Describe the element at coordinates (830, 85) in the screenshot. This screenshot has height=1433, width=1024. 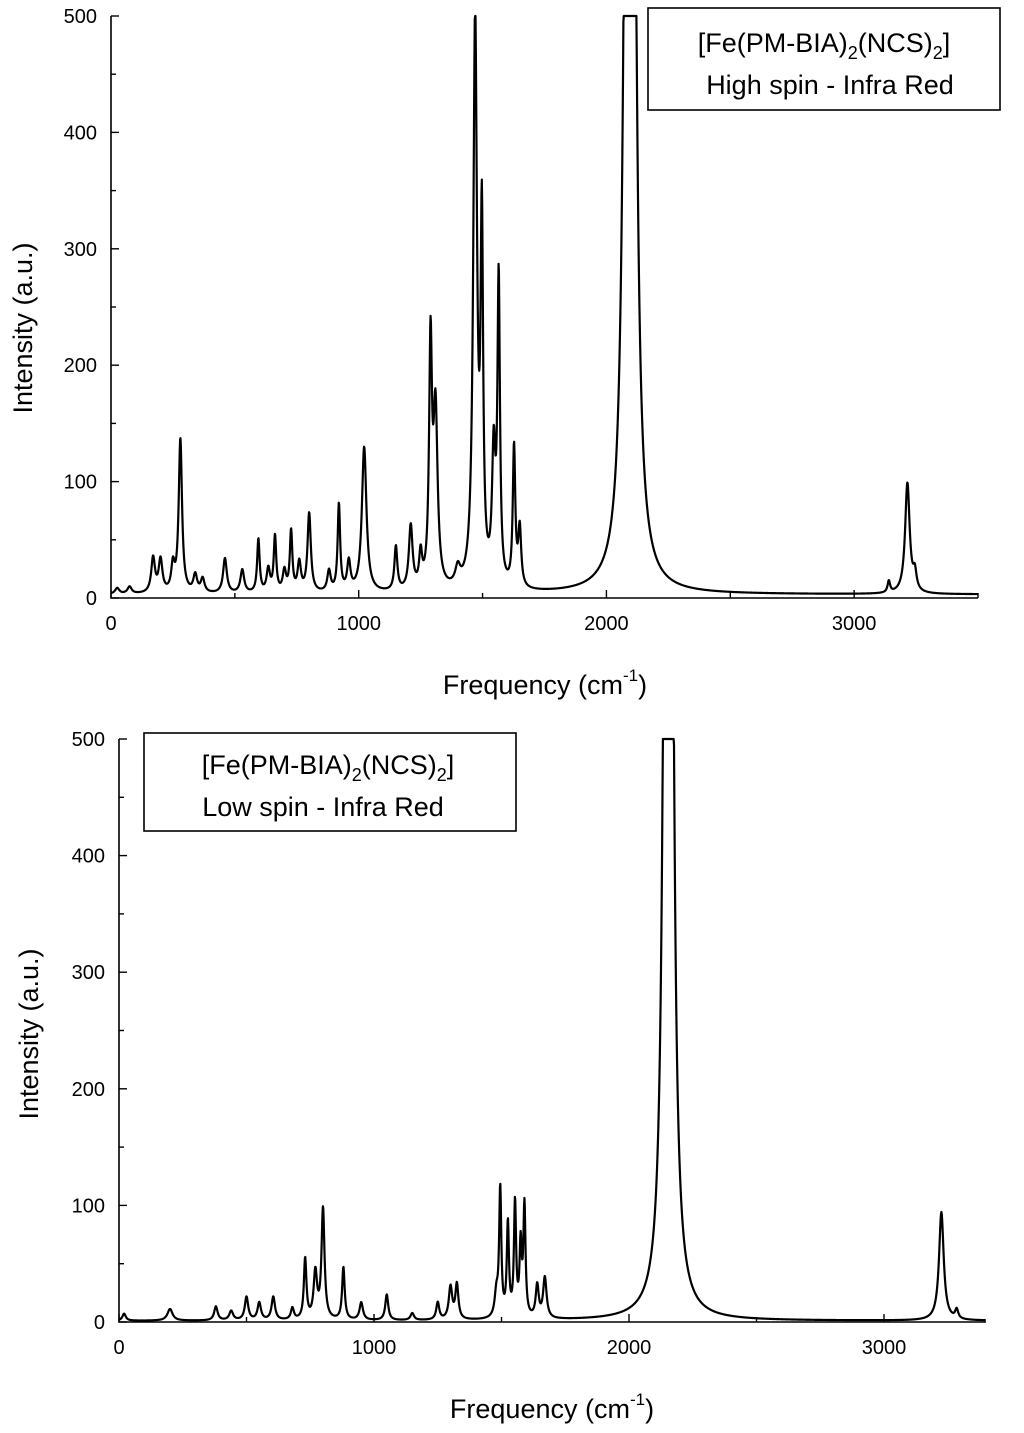
I see `legend-description: High spin - Infra Red` at that location.